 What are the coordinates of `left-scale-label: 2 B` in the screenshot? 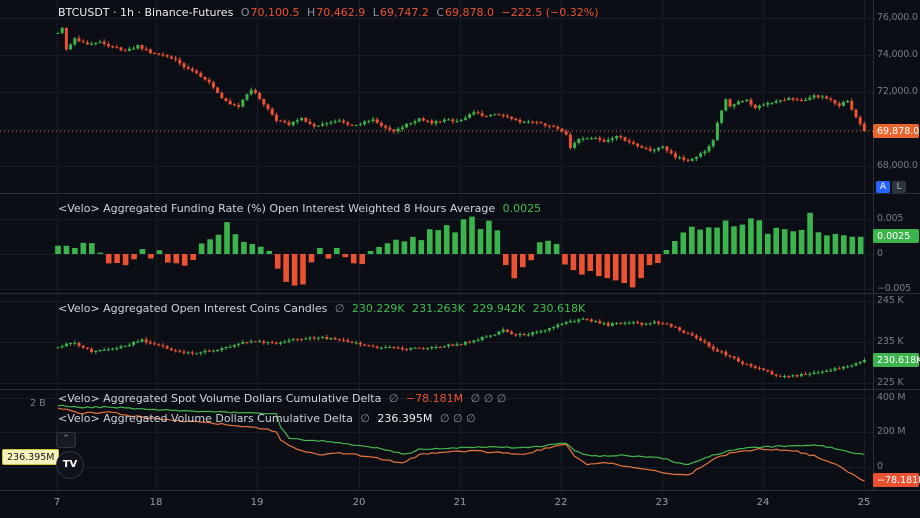 It's located at (38, 403).